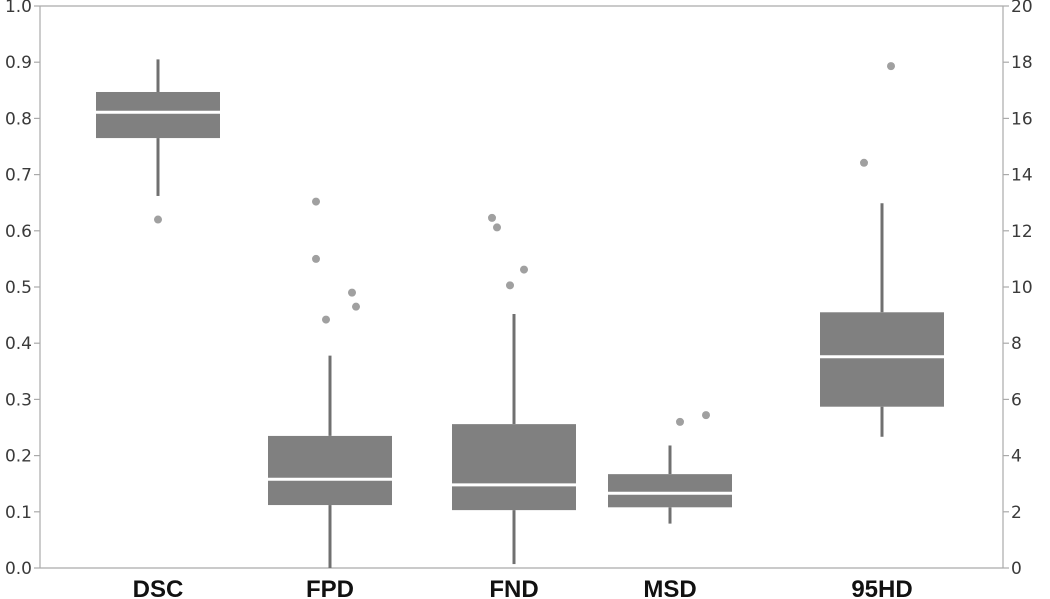 The height and width of the screenshot is (599, 1050). What do you see at coordinates (1022, 232) in the screenshot?
I see `right-tick-label: 12` at bounding box center [1022, 232].